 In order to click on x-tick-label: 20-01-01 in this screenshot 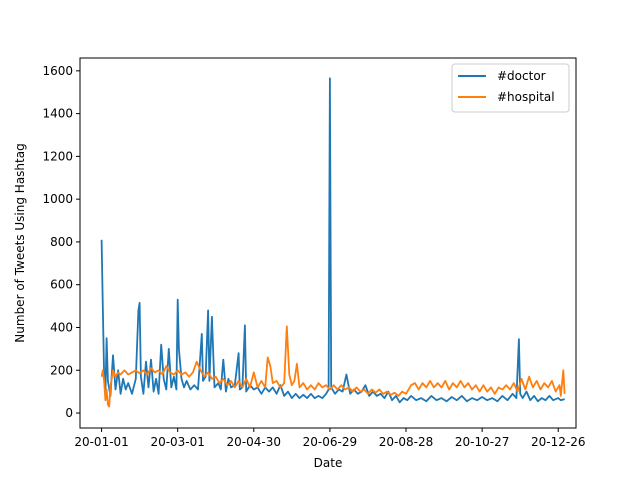, I will do `click(101, 442)`.